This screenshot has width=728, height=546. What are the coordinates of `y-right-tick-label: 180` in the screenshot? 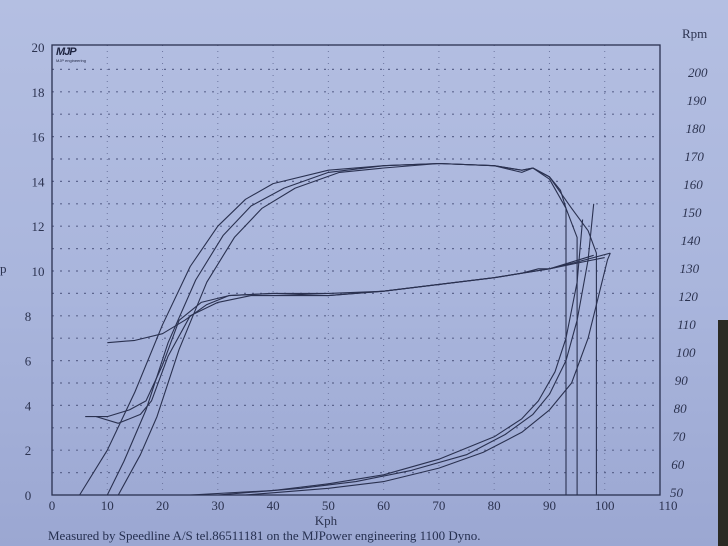 It's located at (696, 128).